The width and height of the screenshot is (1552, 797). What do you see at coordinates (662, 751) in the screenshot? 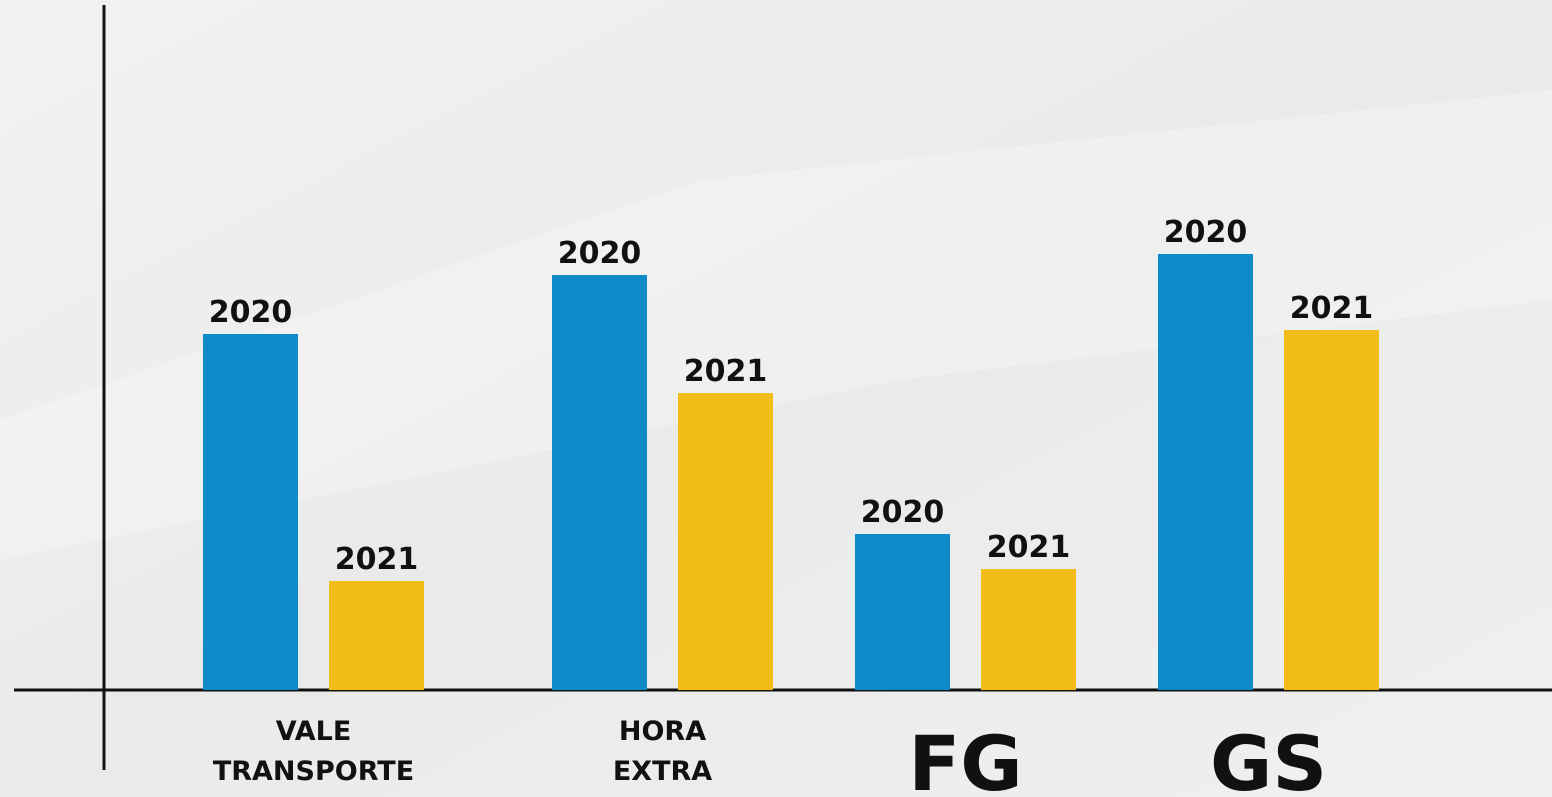
I see `x-tick-label: HORA EXTRA` at bounding box center [662, 751].